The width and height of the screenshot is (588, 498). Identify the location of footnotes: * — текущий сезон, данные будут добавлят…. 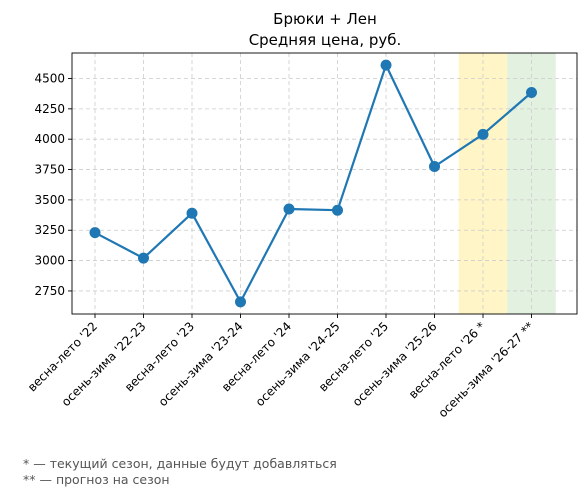
(180, 472).